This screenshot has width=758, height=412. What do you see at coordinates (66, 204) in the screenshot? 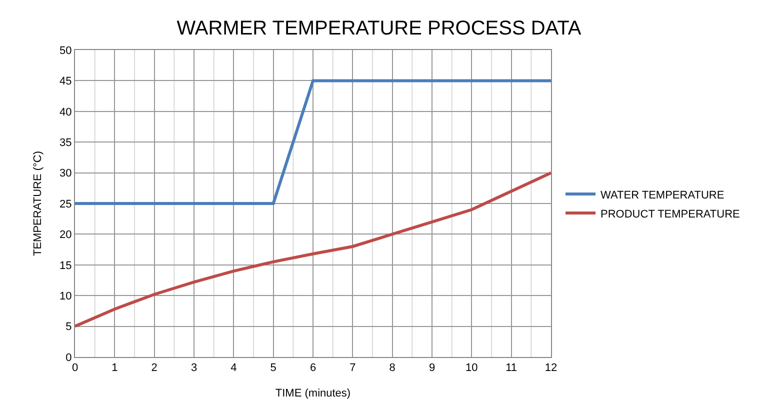
I see `y-tick-label: 25` at bounding box center [66, 204].